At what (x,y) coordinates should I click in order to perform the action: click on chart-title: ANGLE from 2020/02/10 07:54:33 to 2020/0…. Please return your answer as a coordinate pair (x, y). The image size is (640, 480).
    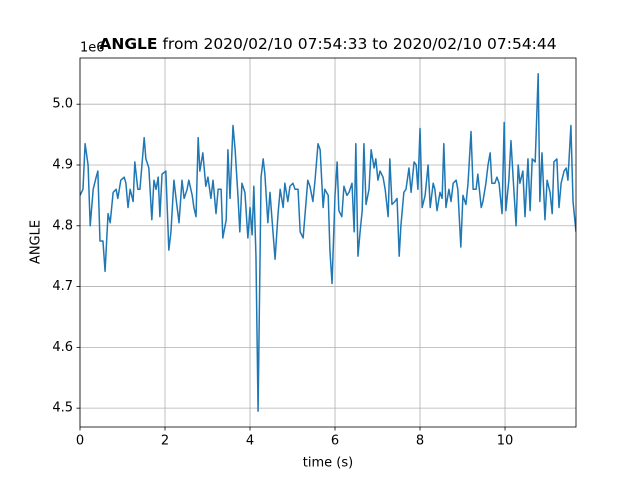
    Looking at the image, I should click on (327, 44).